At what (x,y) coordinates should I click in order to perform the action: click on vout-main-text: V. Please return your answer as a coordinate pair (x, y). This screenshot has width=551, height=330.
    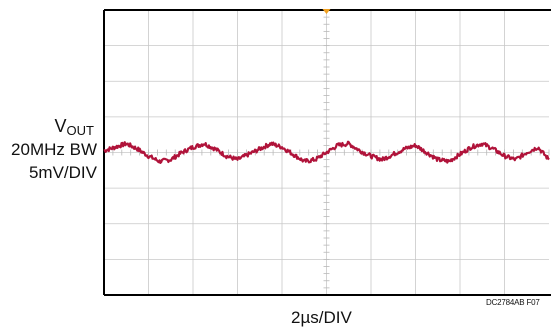
    Looking at the image, I should click on (60, 126).